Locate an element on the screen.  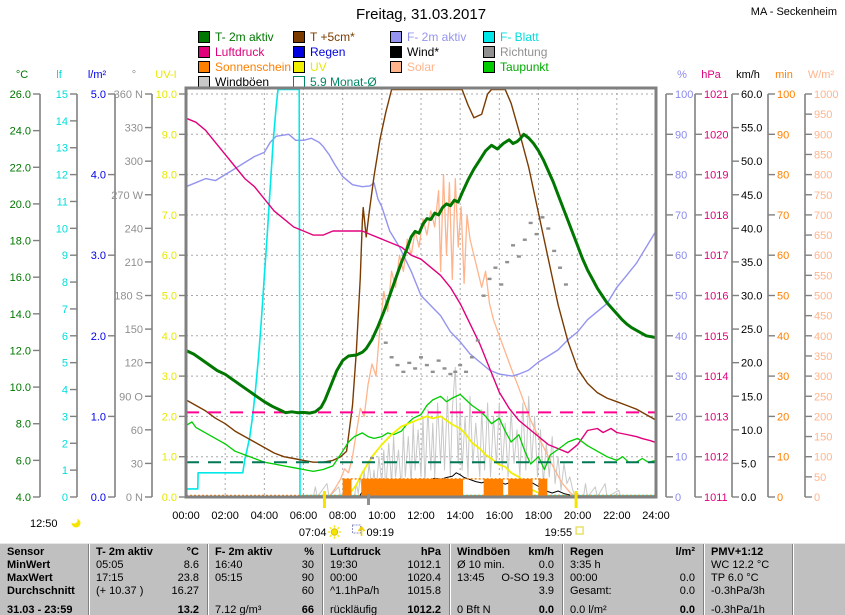
axis-label: 10.0 is located at coordinates (751, 431).